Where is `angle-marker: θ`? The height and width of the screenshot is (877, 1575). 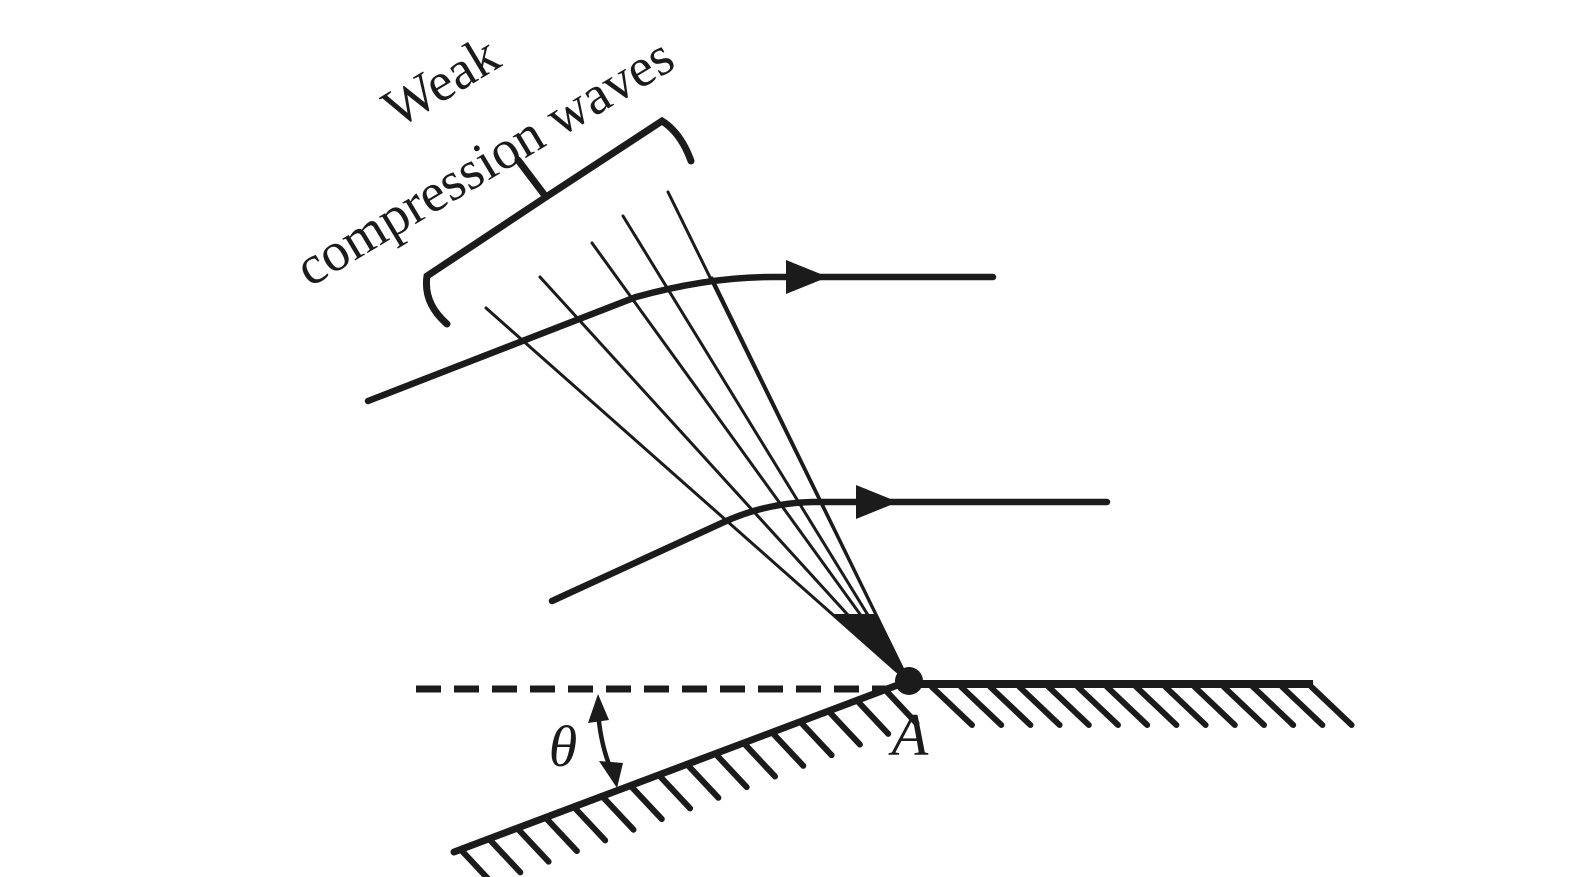 angle-marker: θ is located at coordinates (586, 741).